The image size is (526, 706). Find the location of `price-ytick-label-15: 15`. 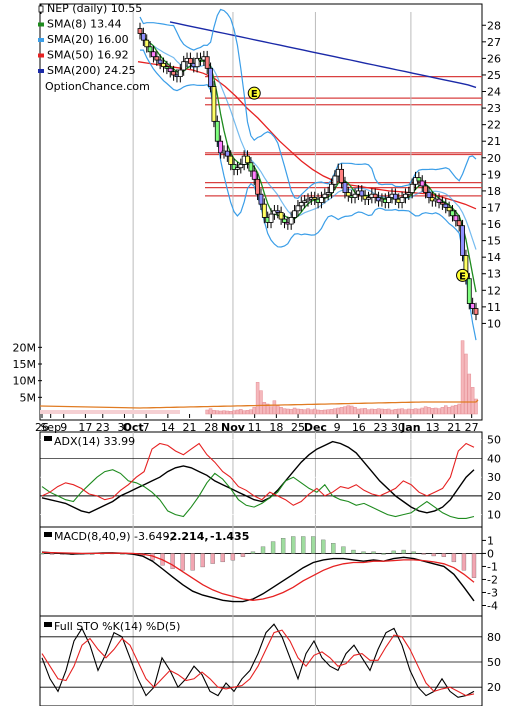

price-ytick-label-15: 15 is located at coordinates (494, 241).